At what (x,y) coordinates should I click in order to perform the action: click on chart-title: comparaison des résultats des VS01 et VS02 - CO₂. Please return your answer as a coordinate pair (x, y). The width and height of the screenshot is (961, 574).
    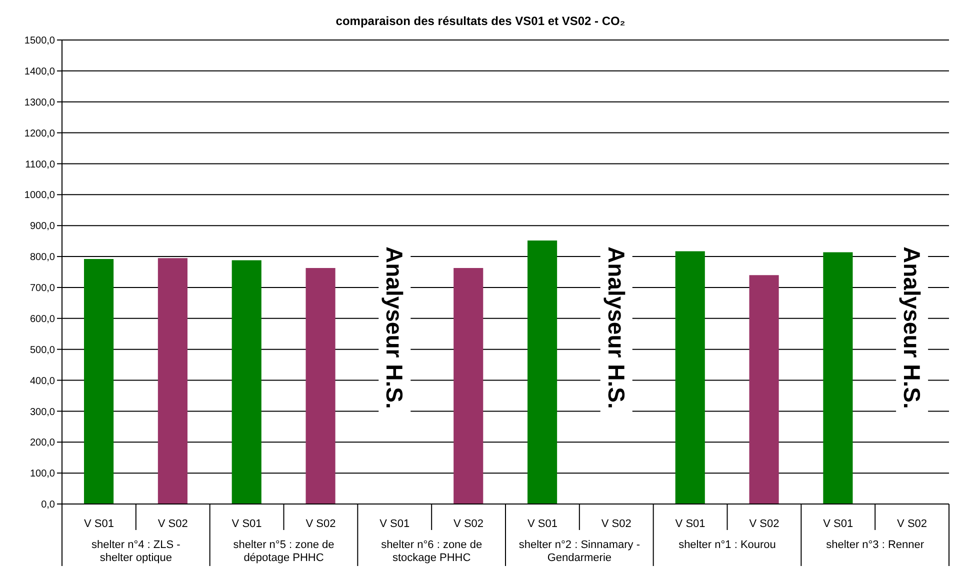
    Looking at the image, I should click on (480, 21).